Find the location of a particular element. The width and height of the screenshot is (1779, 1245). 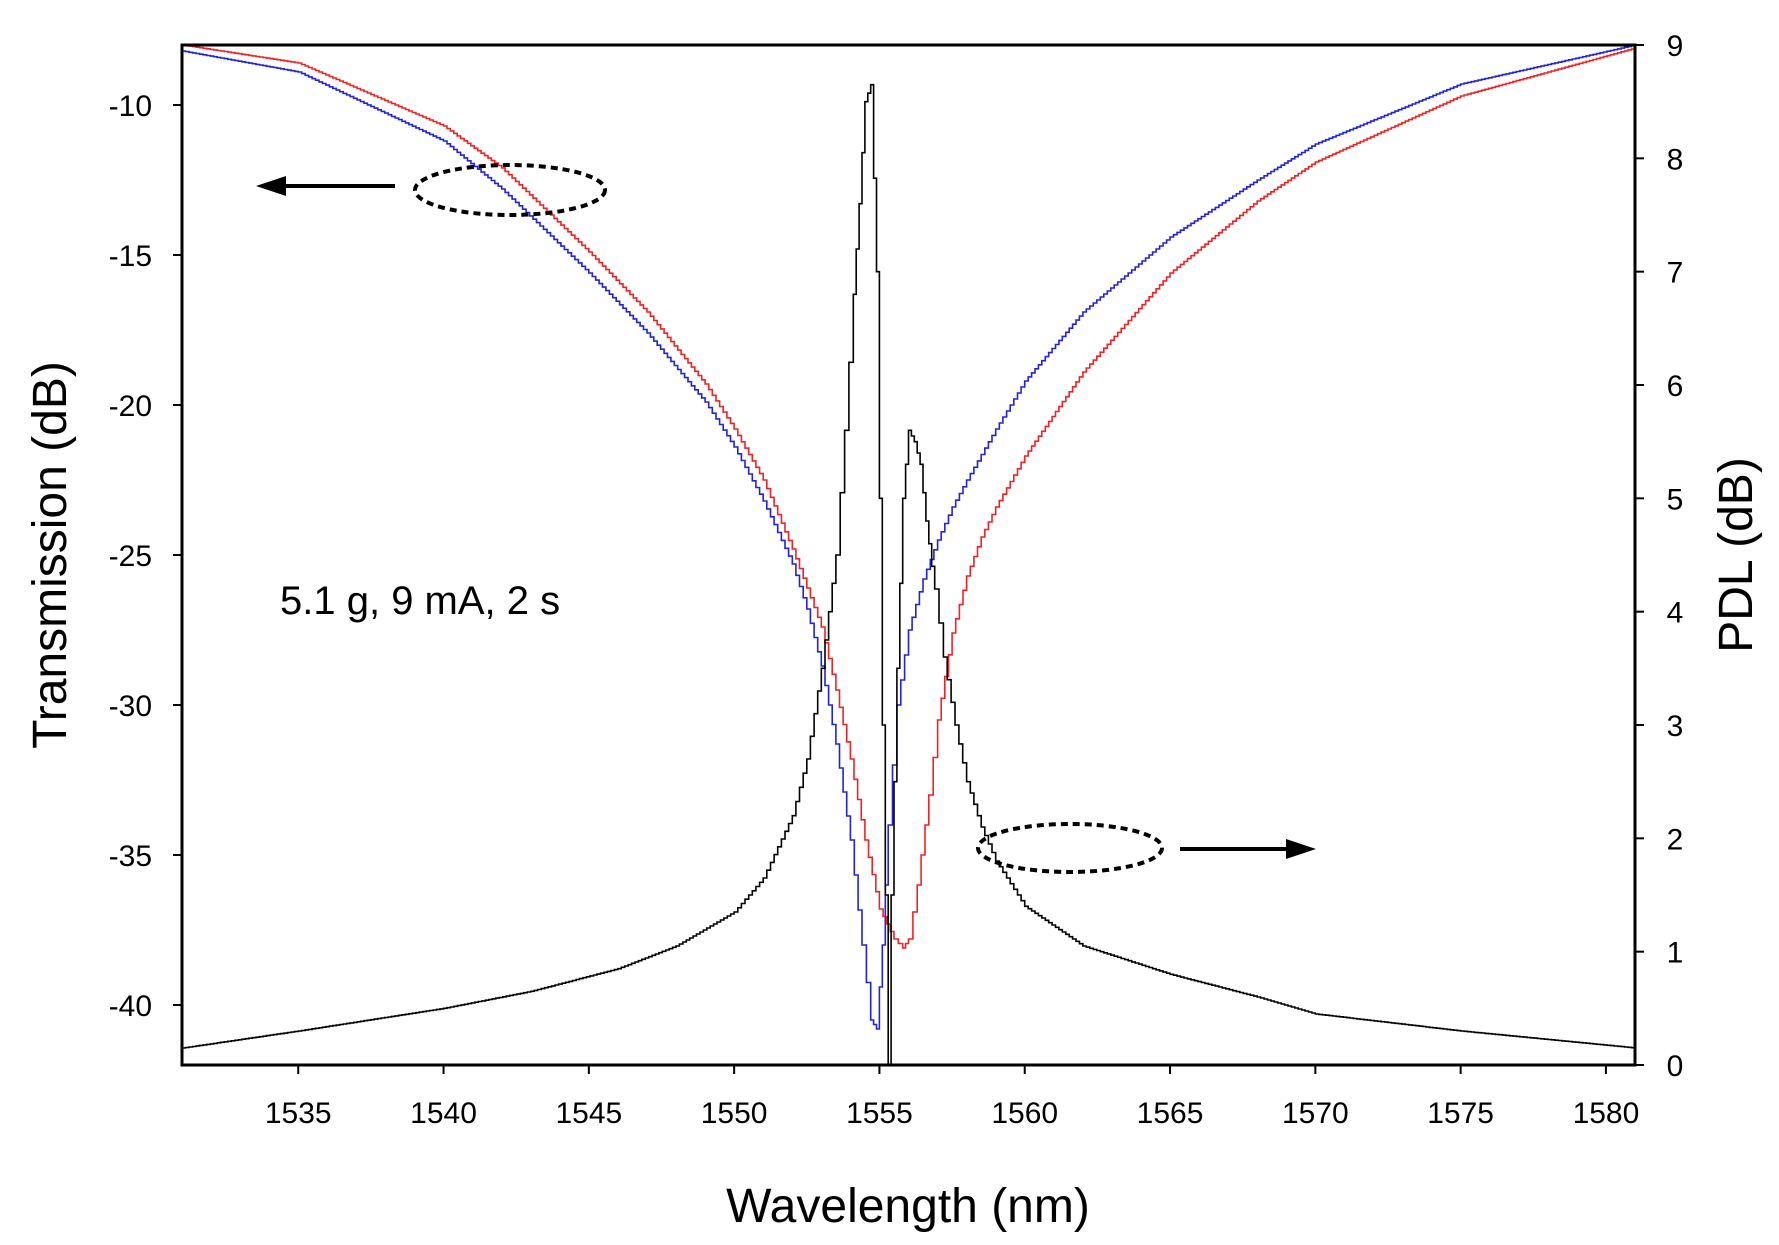

x-tick-label: 1570 is located at coordinates (1315, 1113).